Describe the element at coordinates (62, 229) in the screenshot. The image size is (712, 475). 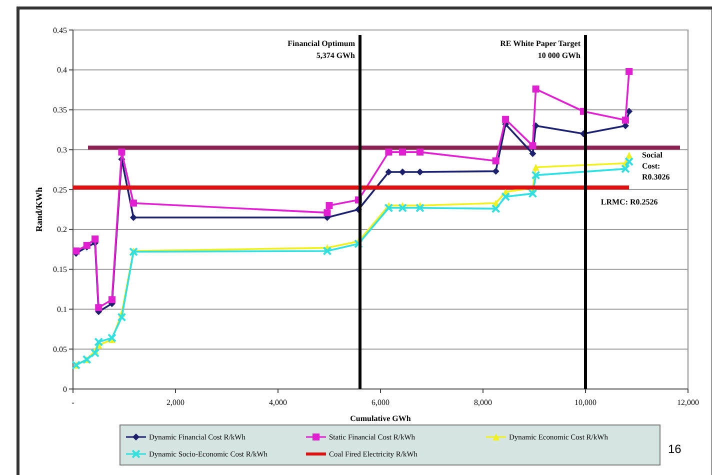
I see `y-tick-label: 0.2` at that location.